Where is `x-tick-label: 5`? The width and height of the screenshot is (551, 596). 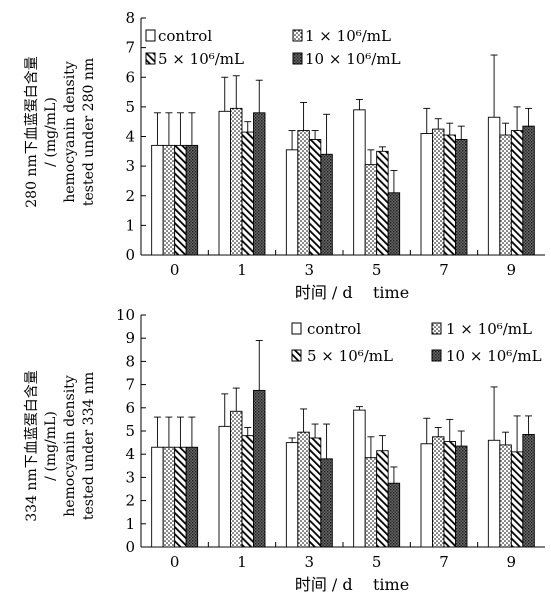 x-tick-label: 5 is located at coordinates (377, 270).